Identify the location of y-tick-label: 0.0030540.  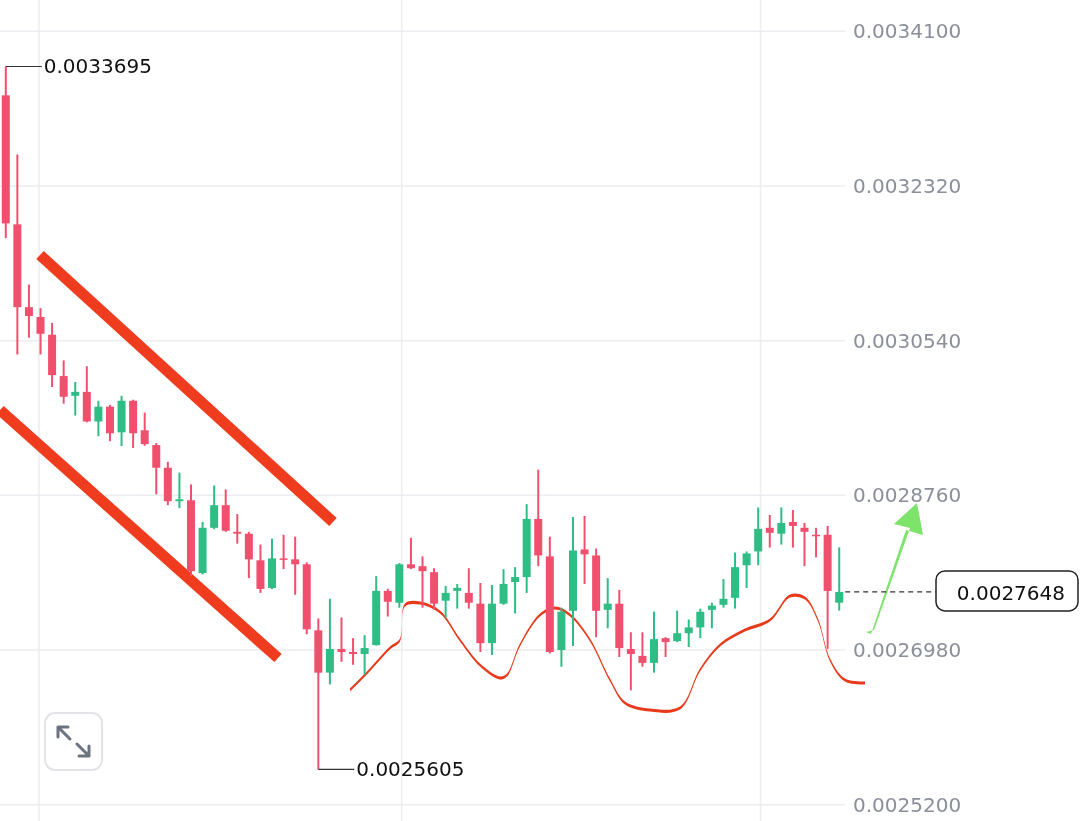
(907, 340).